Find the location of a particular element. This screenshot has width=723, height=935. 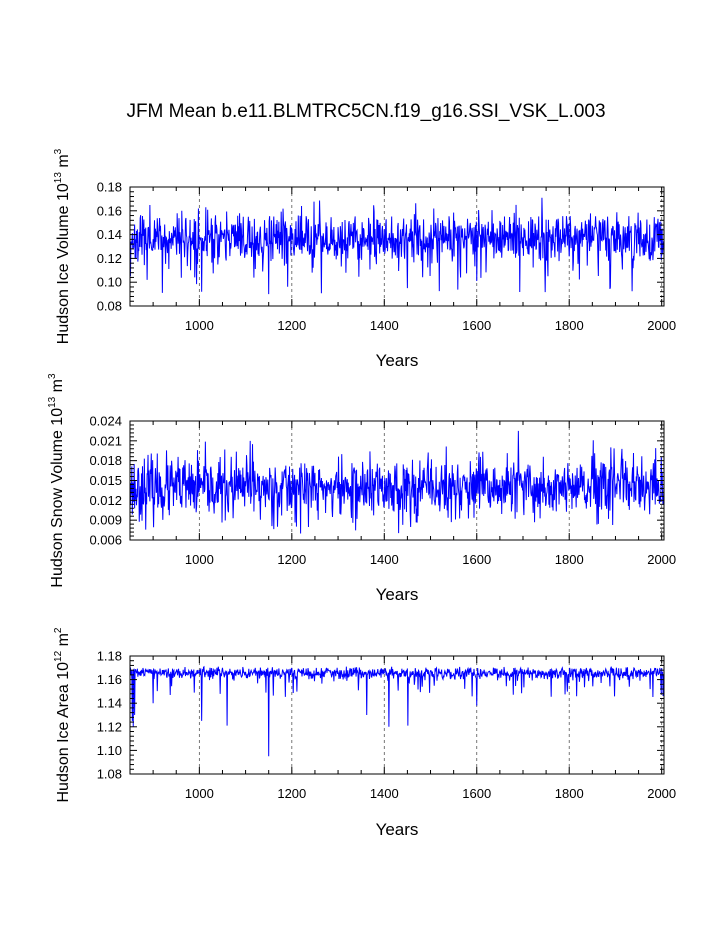

y-tick-label: 0.018 is located at coordinates (105, 460).